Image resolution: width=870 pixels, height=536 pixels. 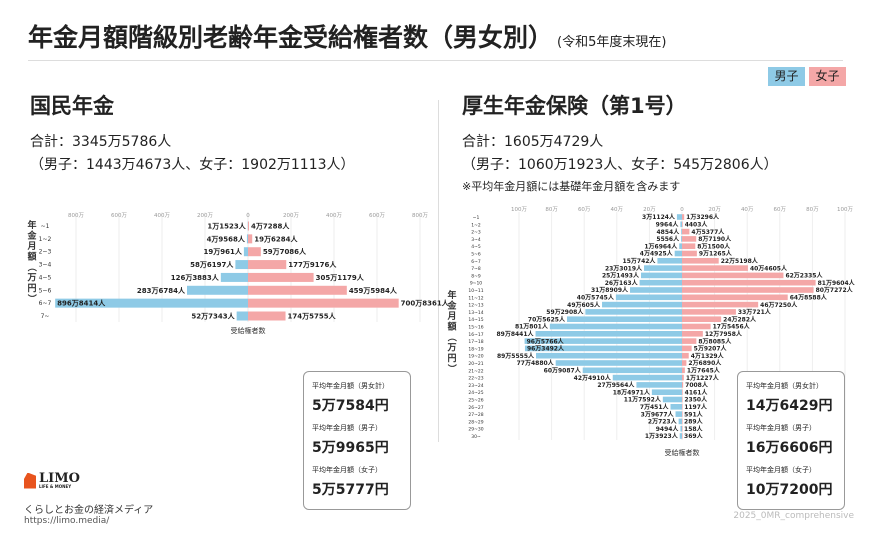 I want to click on female-data-label: 2350人, so click(x=696, y=400).